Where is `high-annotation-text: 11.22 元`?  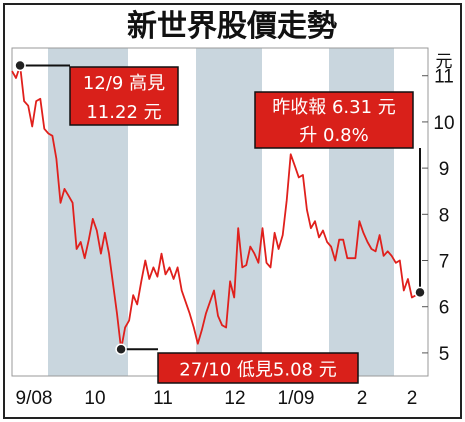
high-annotation-text: 11.22 元 is located at coordinates (123, 112).